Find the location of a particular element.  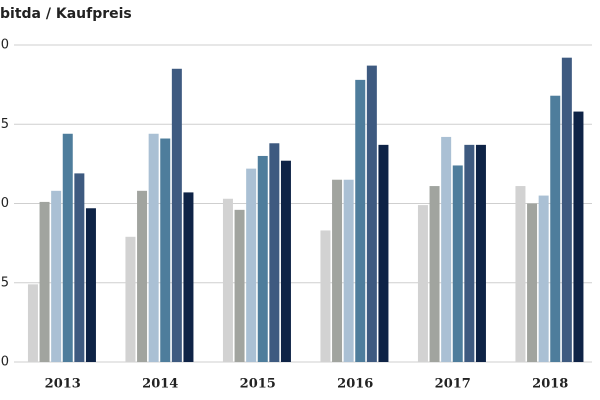

x-tick-label: 2017 is located at coordinates (453, 384).